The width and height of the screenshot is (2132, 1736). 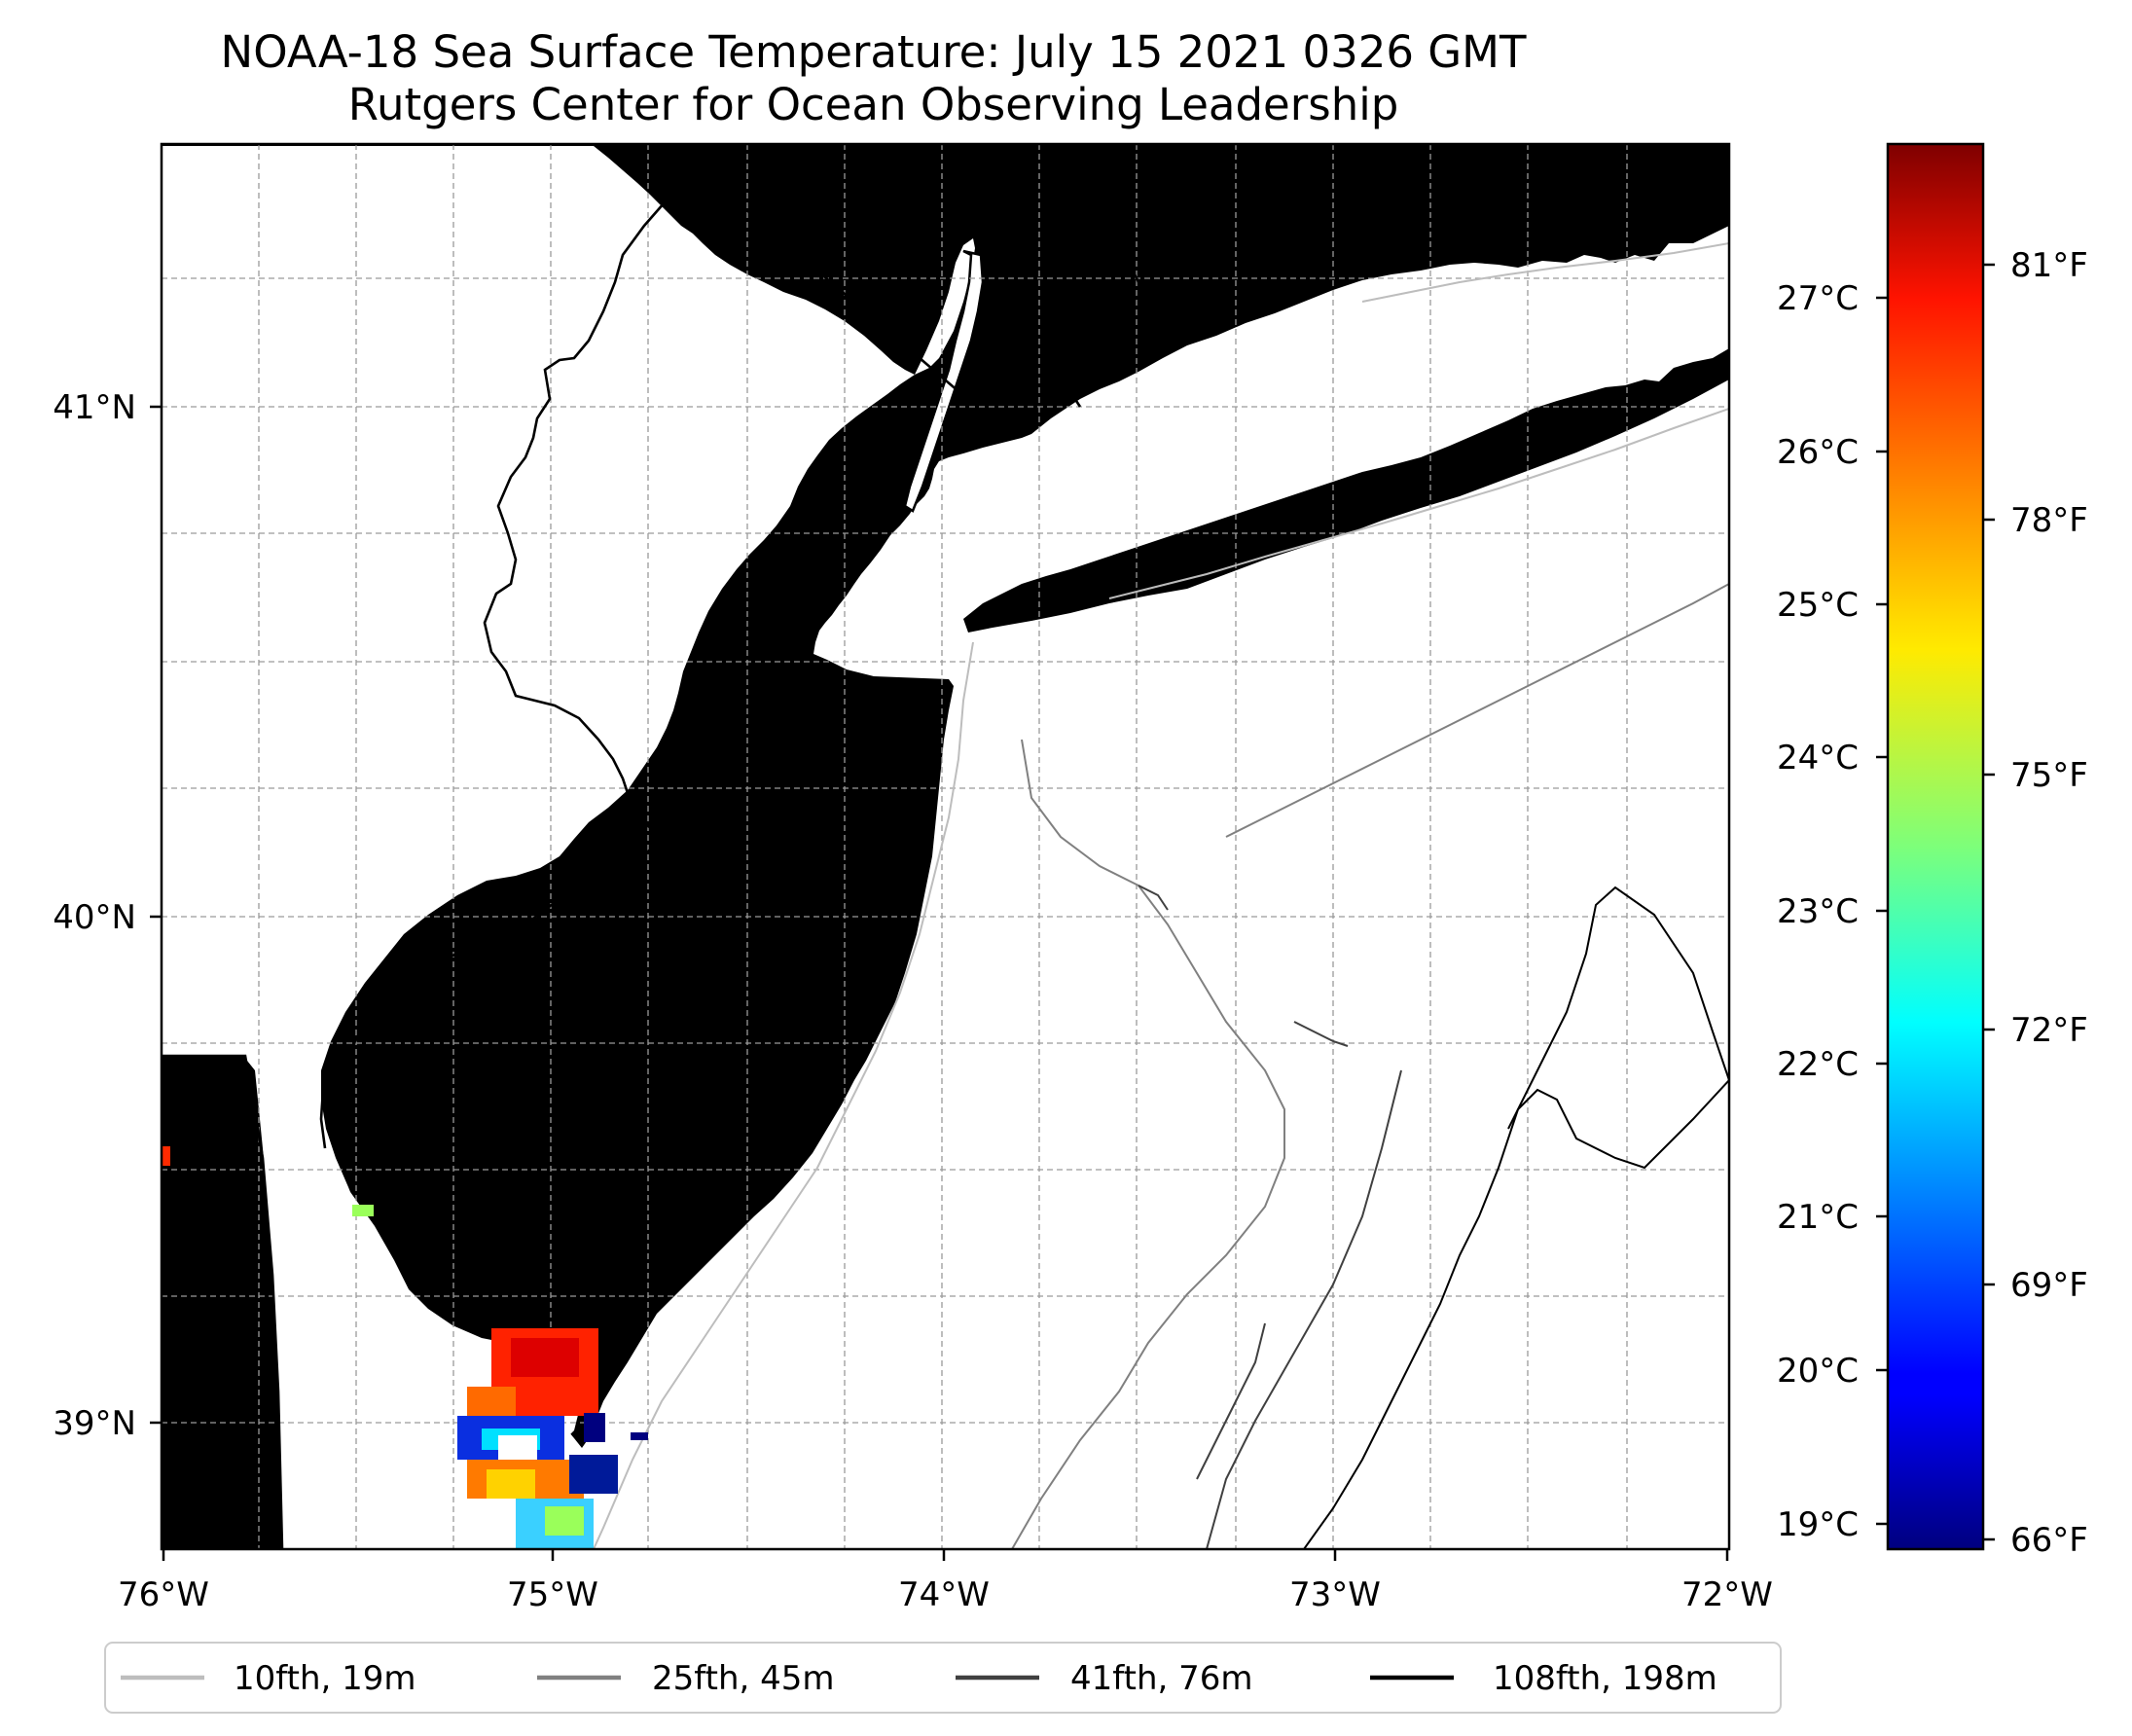 What do you see at coordinates (2049, 1030) in the screenshot?
I see `fahrenheit-tick-label: 72°F` at bounding box center [2049, 1030].